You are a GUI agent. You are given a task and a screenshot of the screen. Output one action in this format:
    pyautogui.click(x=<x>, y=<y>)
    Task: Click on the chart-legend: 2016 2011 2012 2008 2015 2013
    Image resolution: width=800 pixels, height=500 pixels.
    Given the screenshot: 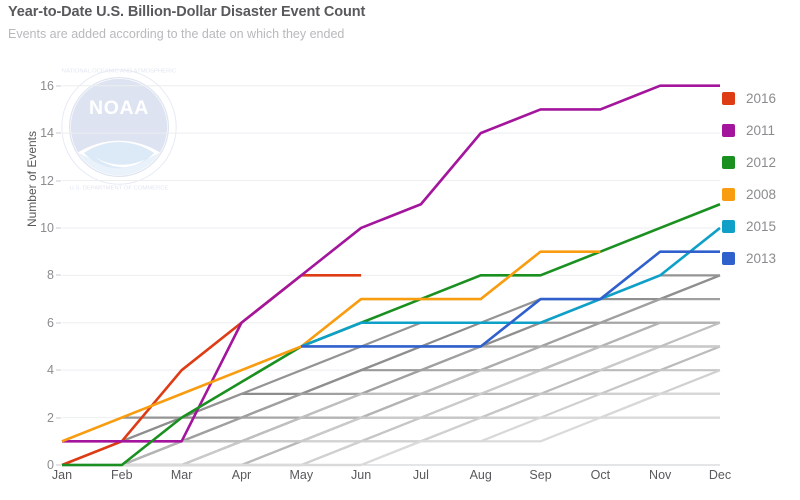 What is the action you would take?
    pyautogui.click(x=761, y=178)
    